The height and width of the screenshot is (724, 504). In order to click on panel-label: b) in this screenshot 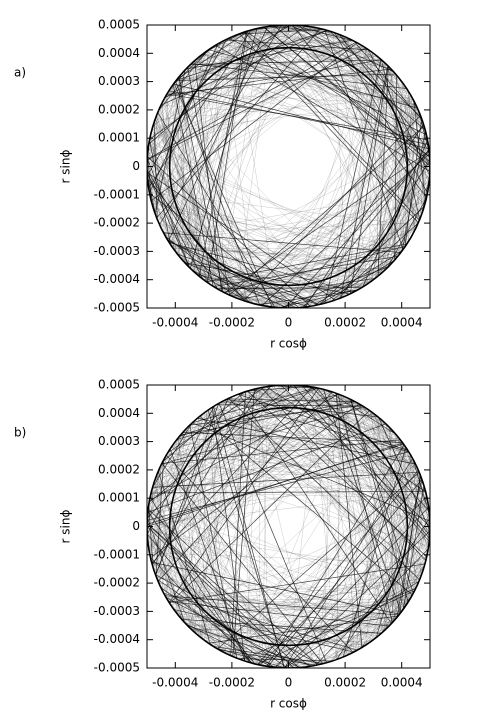, I will do `click(20, 433)`.